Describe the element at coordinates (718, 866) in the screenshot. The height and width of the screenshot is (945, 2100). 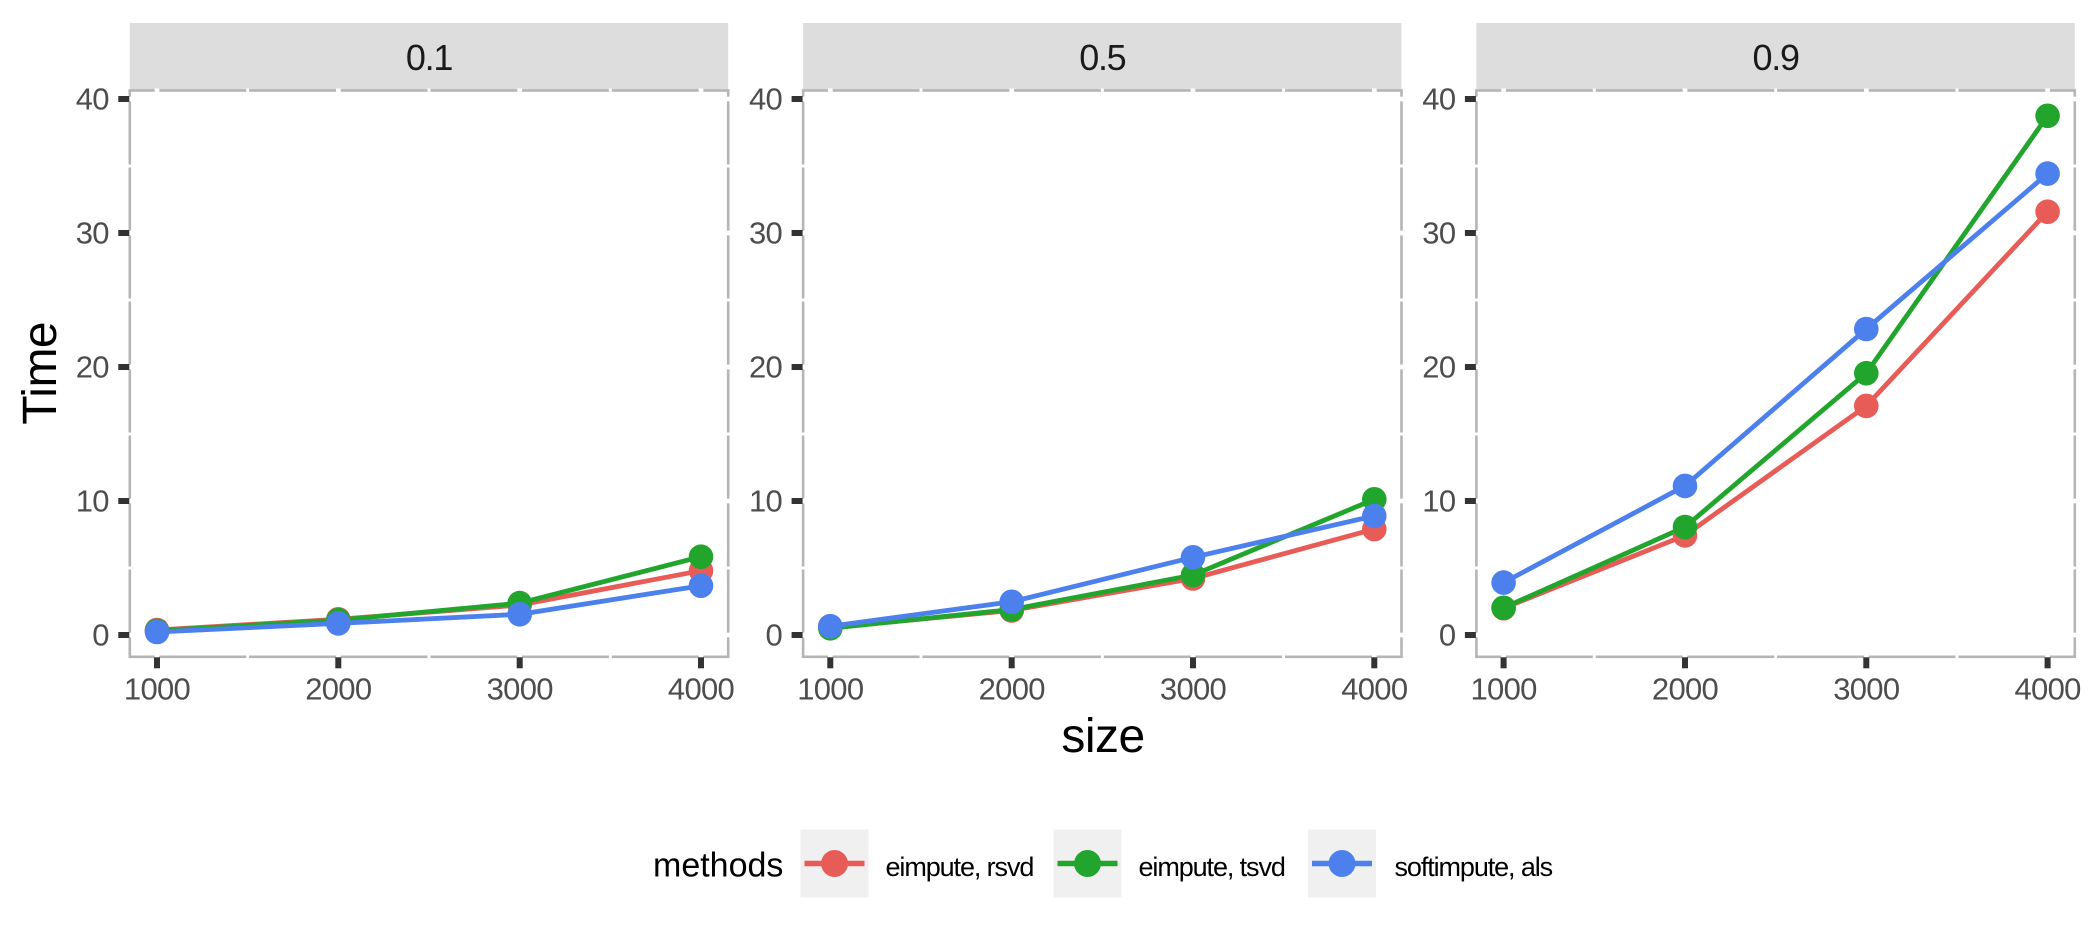
I see `svg-text: methods` at that location.